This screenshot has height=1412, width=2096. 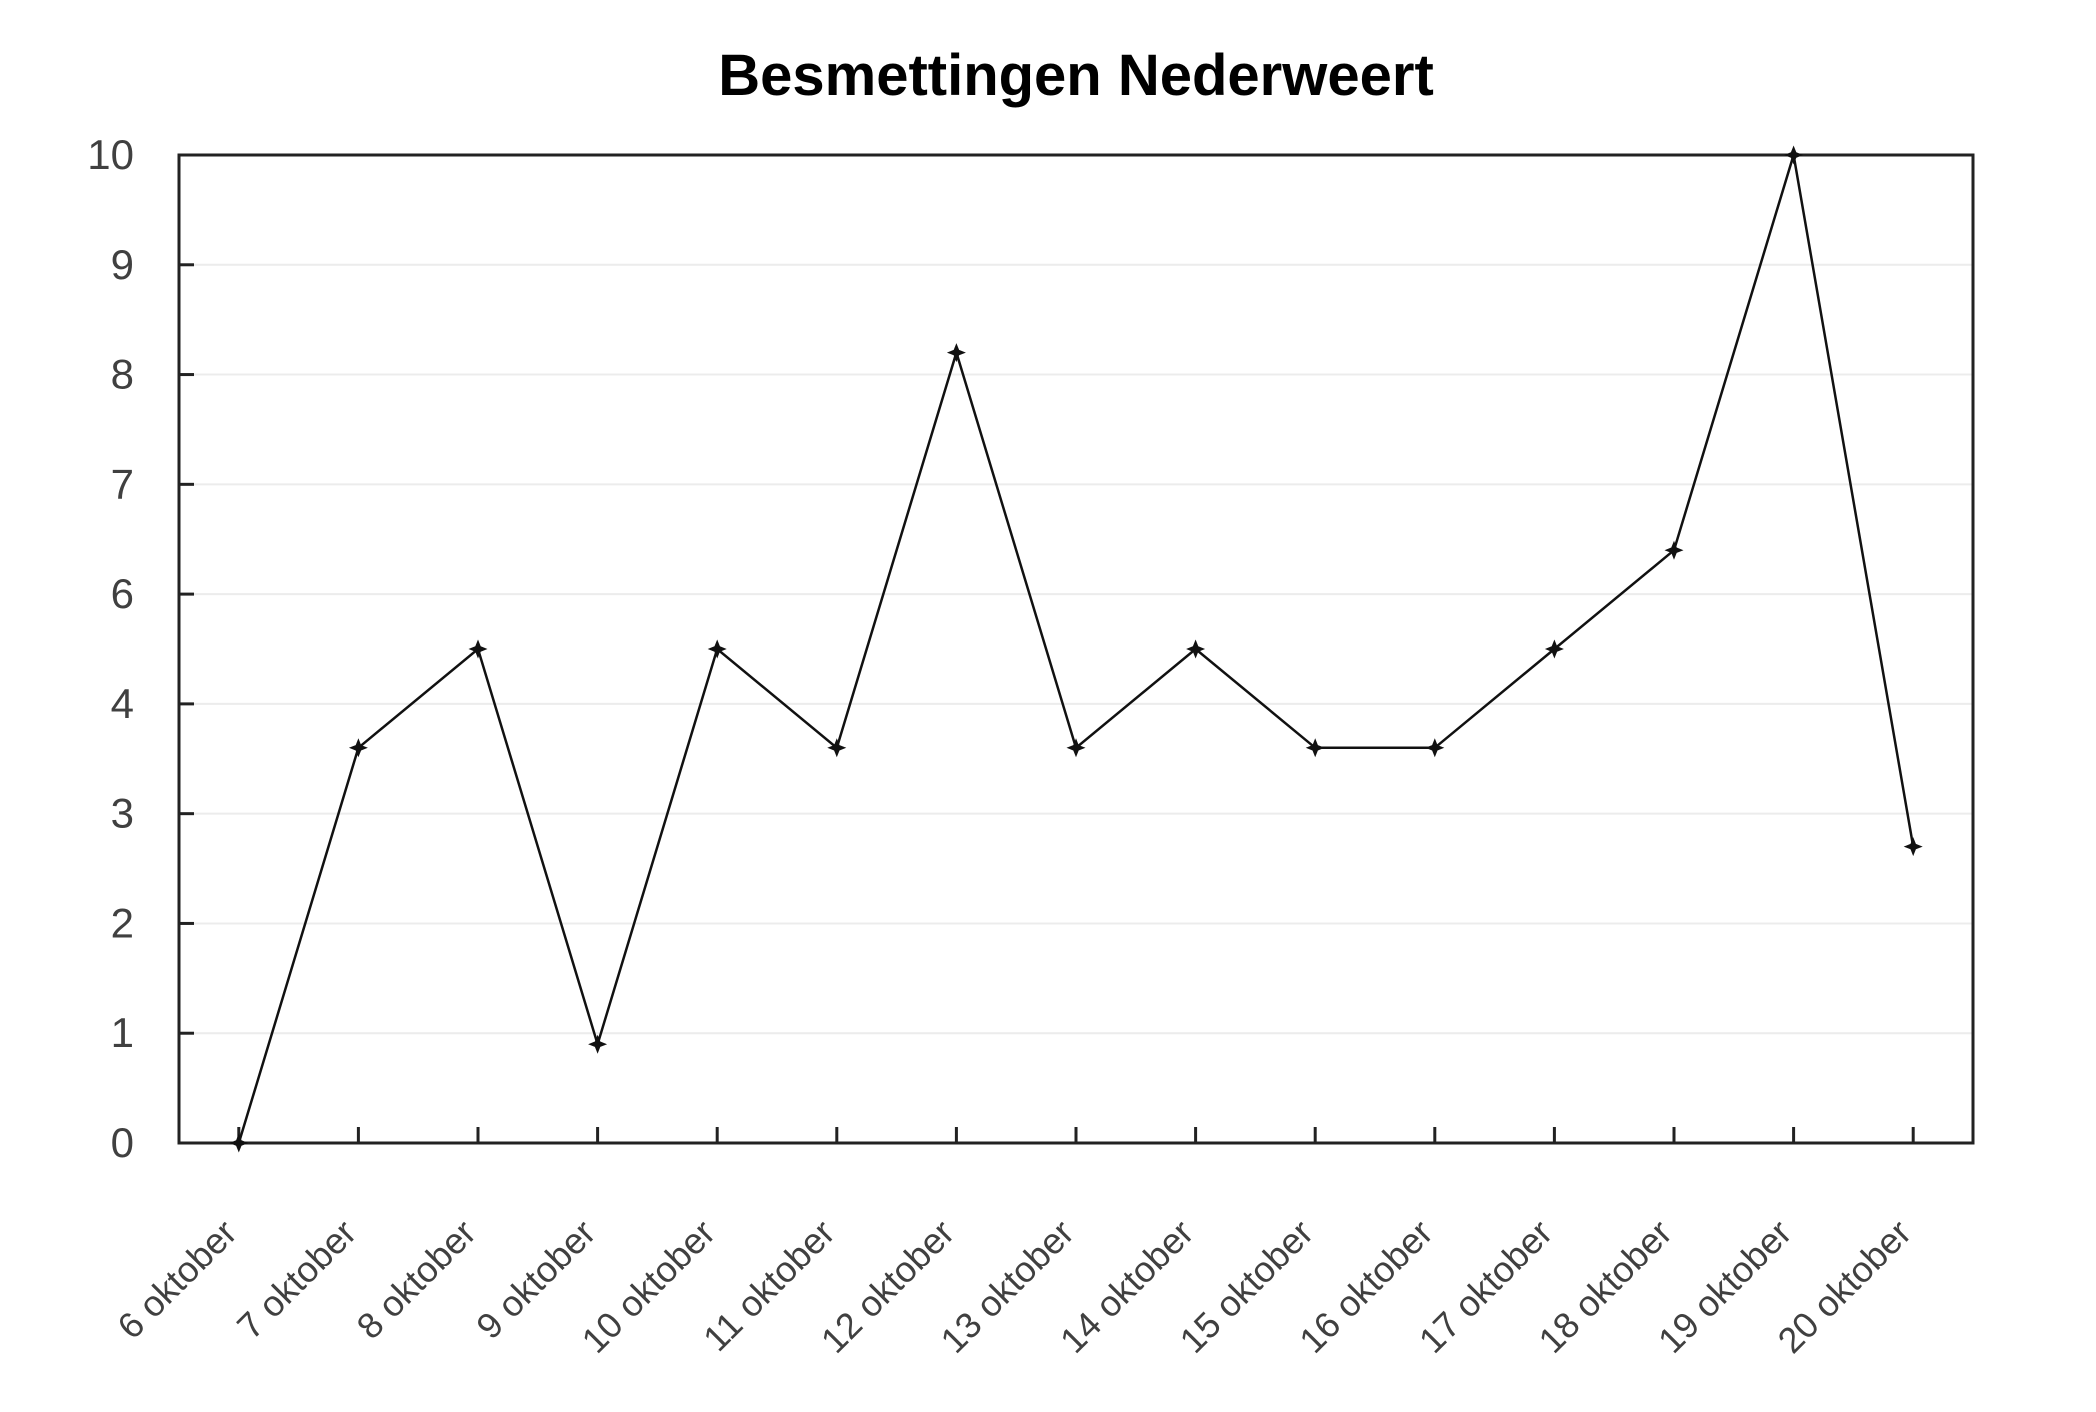 What do you see at coordinates (1076, 75) in the screenshot?
I see `chart-title: Besmettingen Nederweert` at bounding box center [1076, 75].